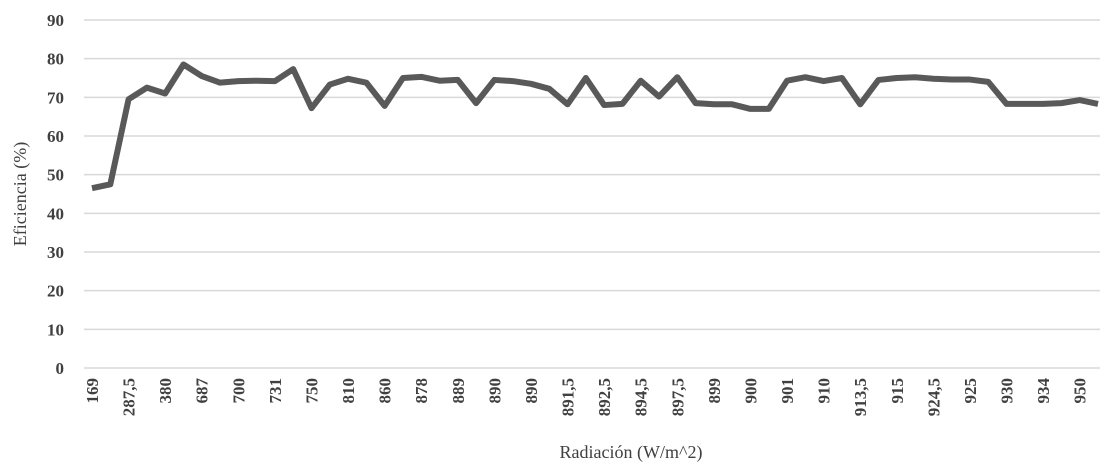  What do you see at coordinates (55, 20) in the screenshot?
I see `y-tick-label: 90` at bounding box center [55, 20].